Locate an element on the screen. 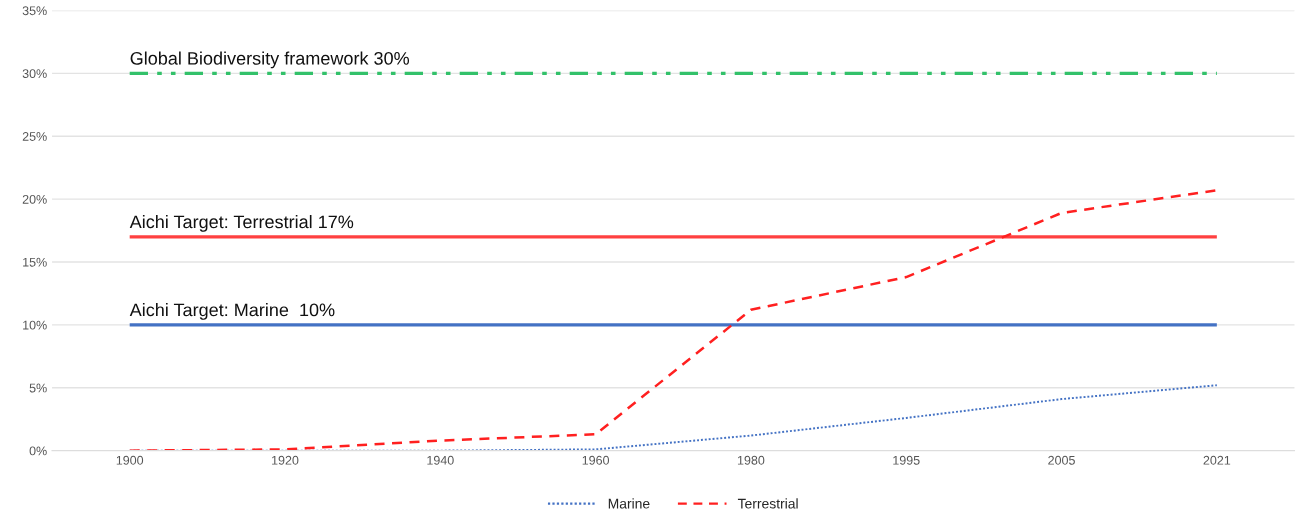 Image resolution: width=1301 pixels, height=524 pixels. x-tick-label: 1995 is located at coordinates (906, 460).